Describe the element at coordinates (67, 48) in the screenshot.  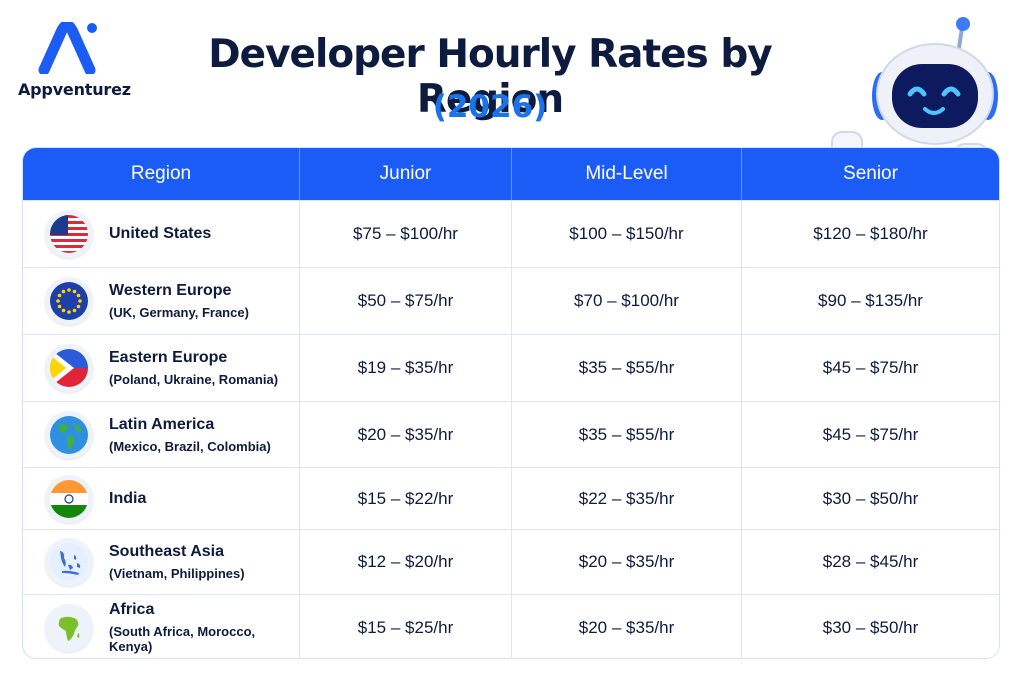
I see `appventurez-logo-icon` at that location.